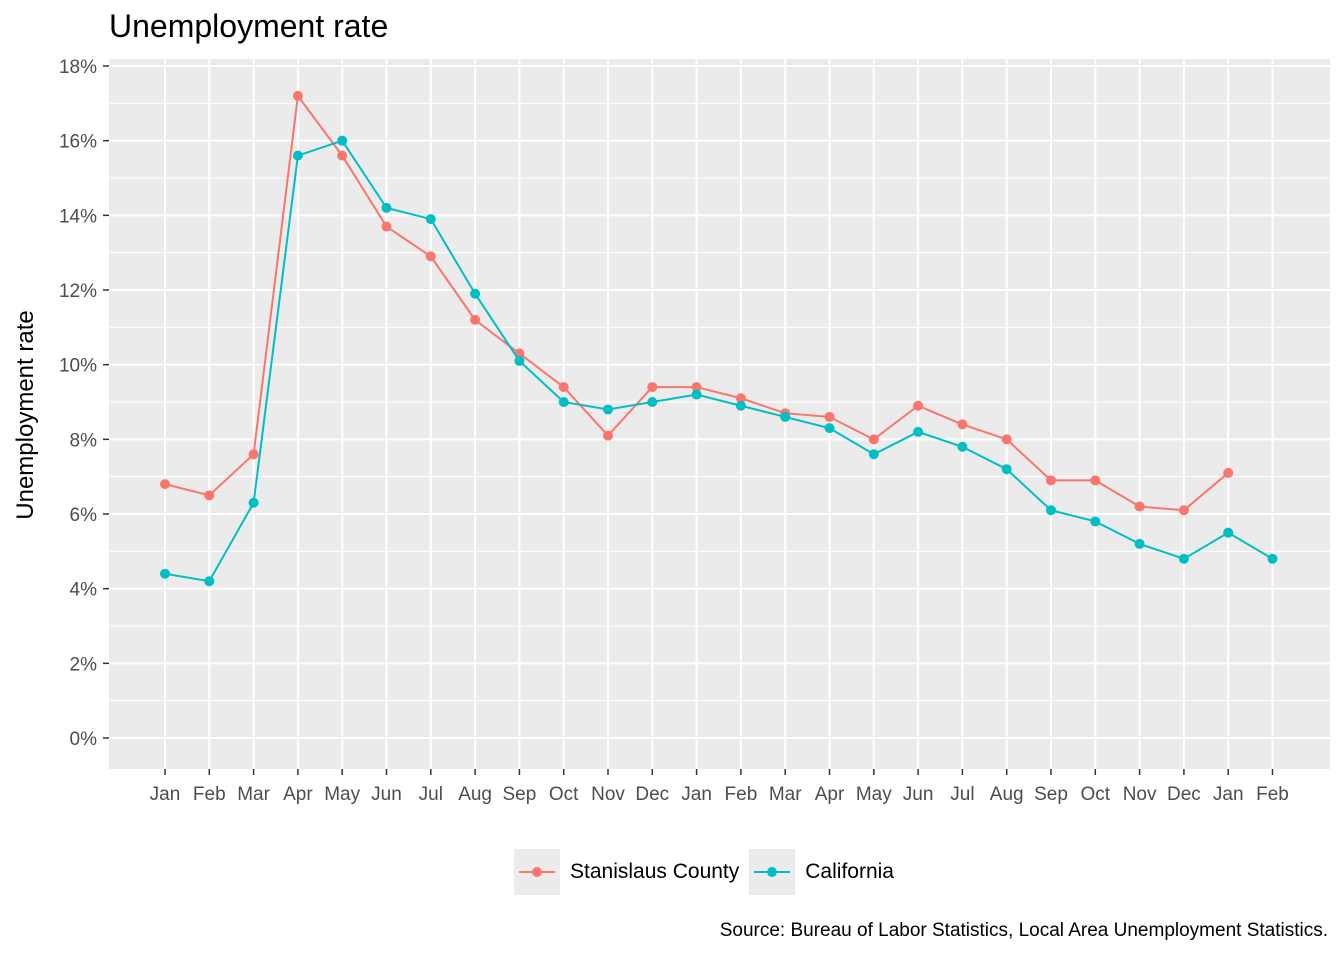  Describe the element at coordinates (78, 366) in the screenshot. I see `y-tick-label: 10%` at that location.